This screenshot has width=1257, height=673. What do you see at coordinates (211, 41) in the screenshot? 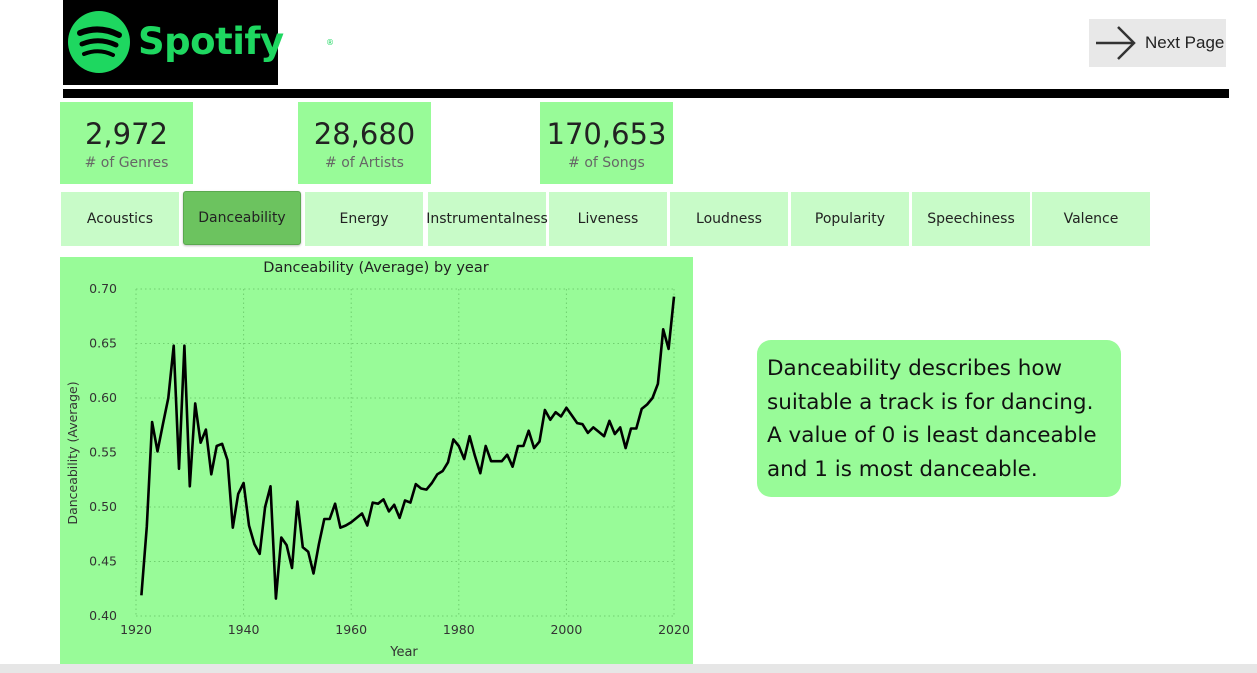
I see `logo-wordmark: Spotify` at bounding box center [211, 41].